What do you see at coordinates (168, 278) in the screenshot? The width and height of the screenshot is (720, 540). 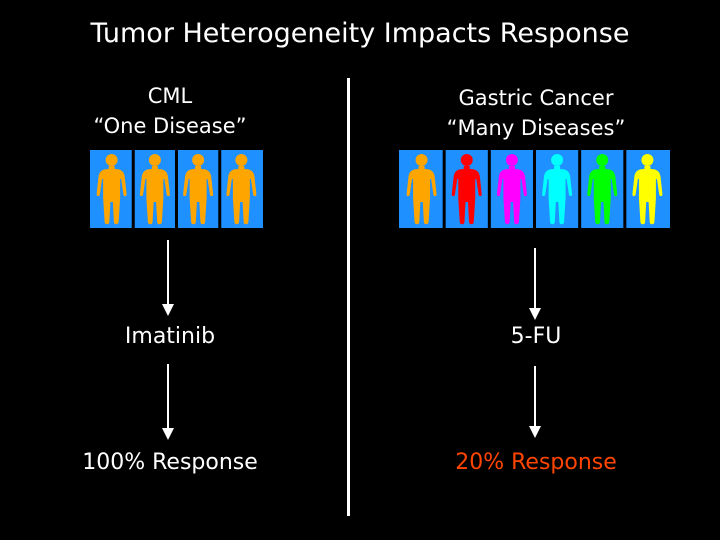 I see `left-arrow-down-icon` at bounding box center [168, 278].